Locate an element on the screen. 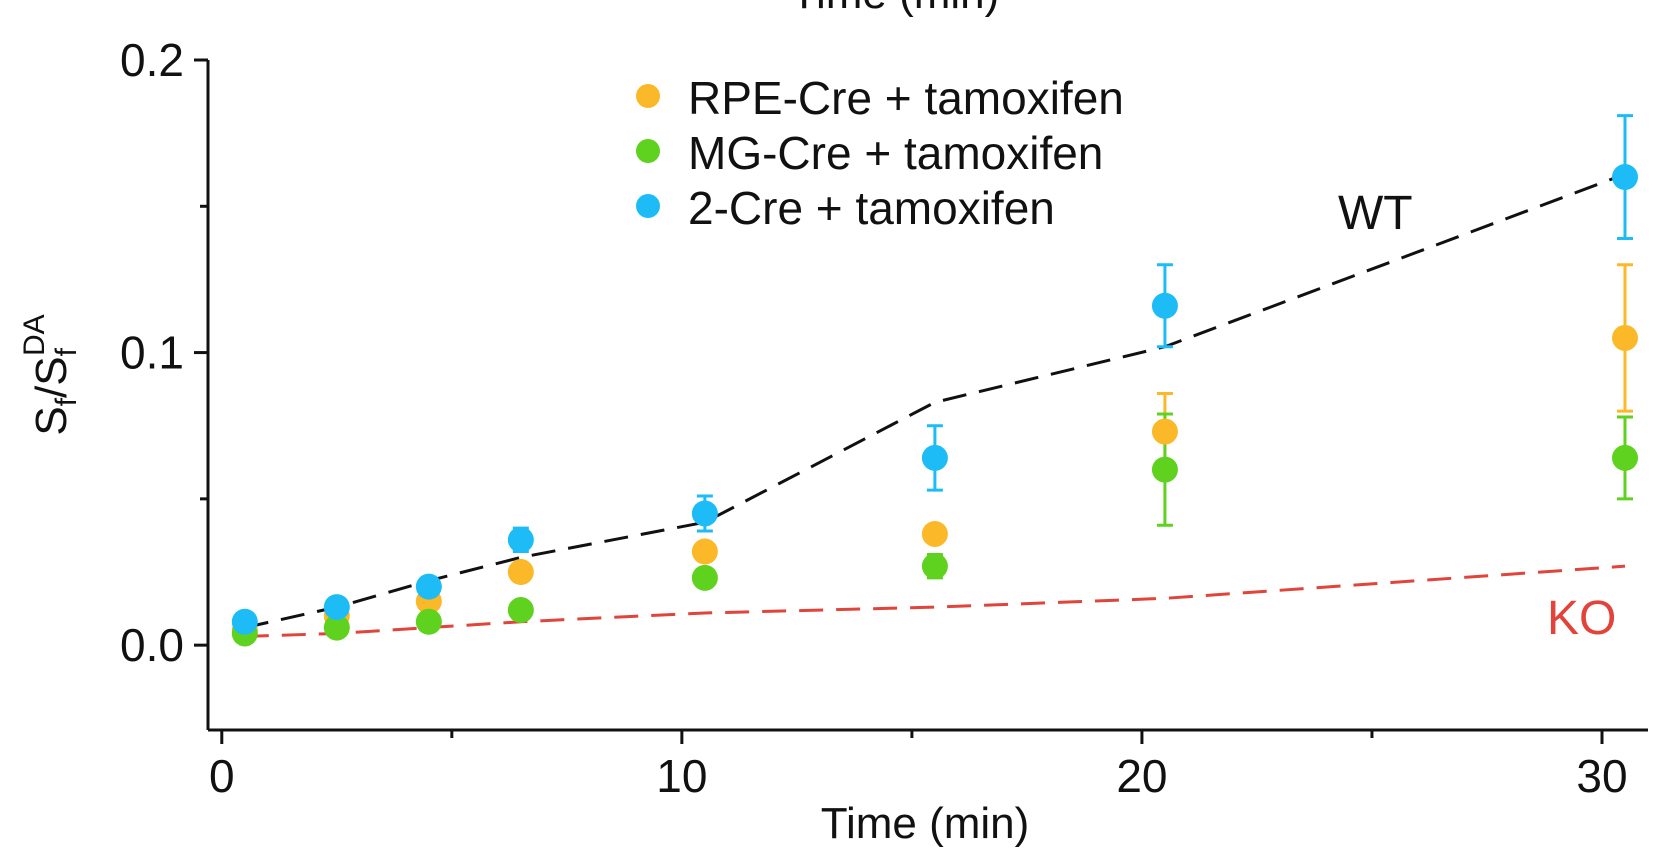  y-tick-label: 0.0 is located at coordinates (152, 645).